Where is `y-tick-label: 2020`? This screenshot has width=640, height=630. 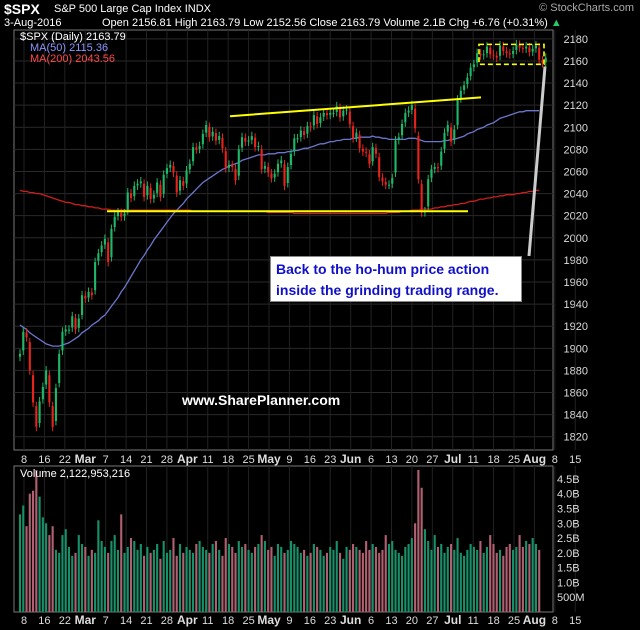 y-tick-label: 2020 is located at coordinates (576, 217).